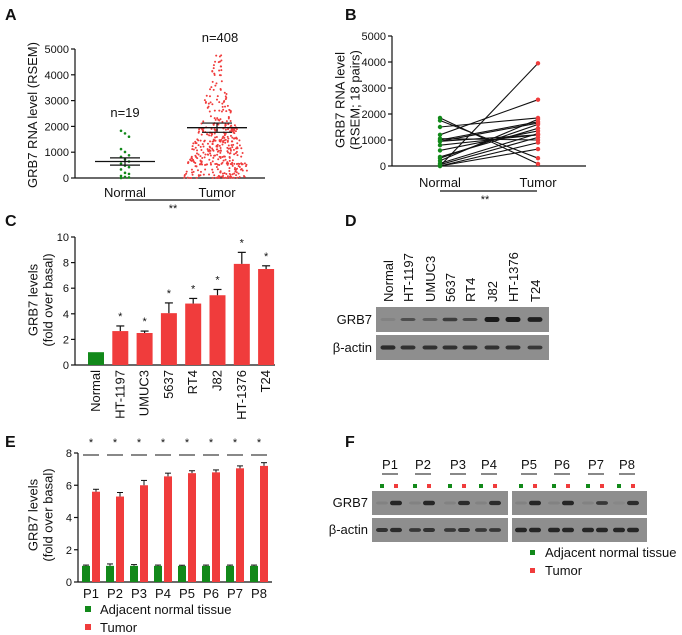  What do you see at coordinates (66, 289) in the screenshot?
I see `y-tick-label: 6` at bounding box center [66, 289].